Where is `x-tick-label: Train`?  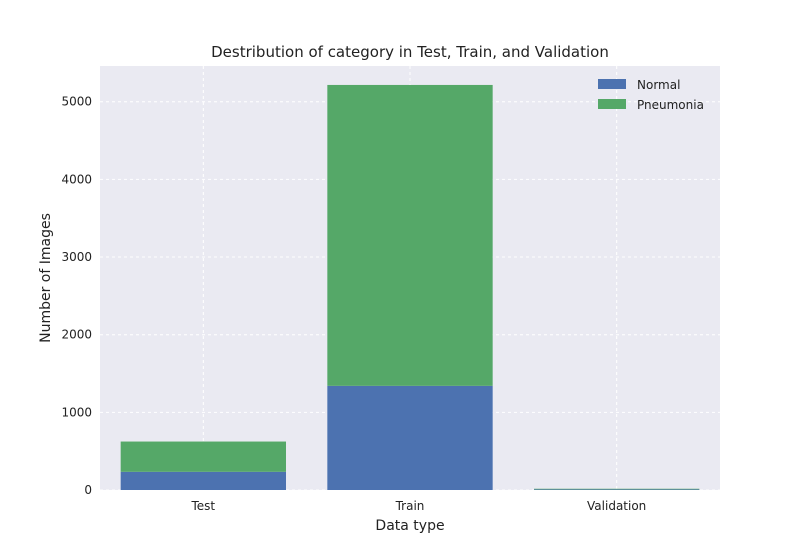 x-tick-label: Train is located at coordinates (410, 506).